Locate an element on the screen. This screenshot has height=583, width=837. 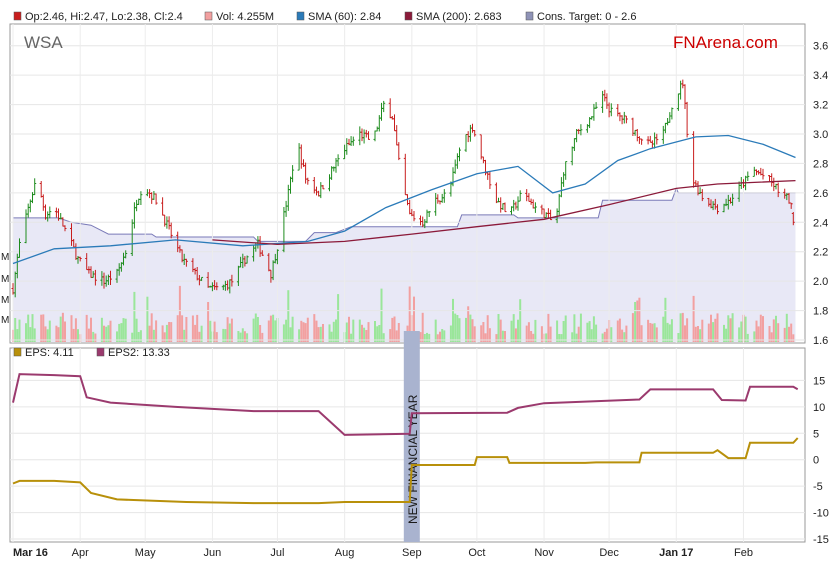
price-tick-label: 1.6 is located at coordinates (820, 341).